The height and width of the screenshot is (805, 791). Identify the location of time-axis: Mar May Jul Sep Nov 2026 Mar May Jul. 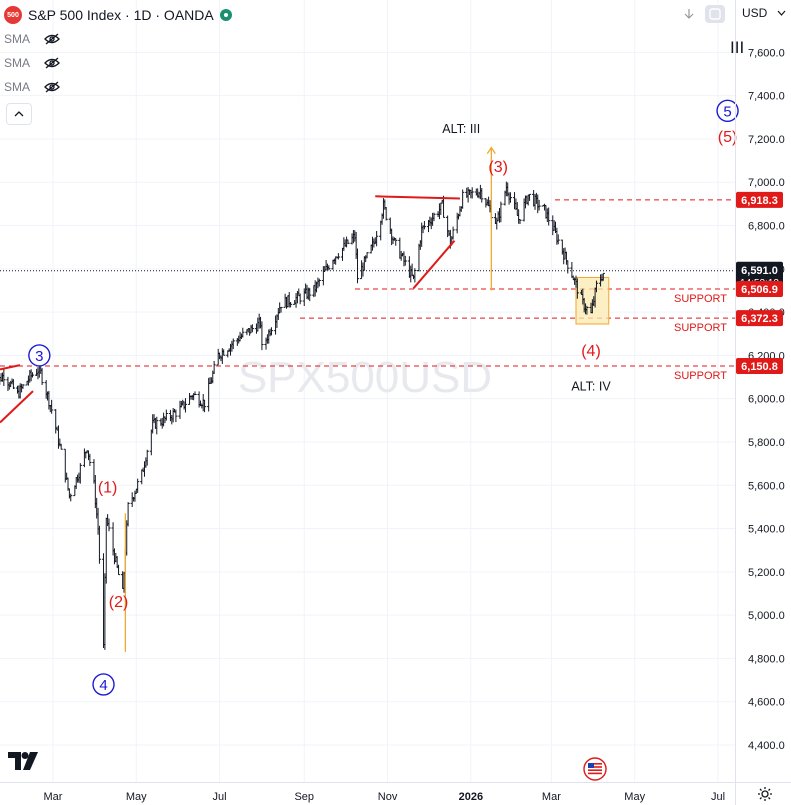
(385, 797).